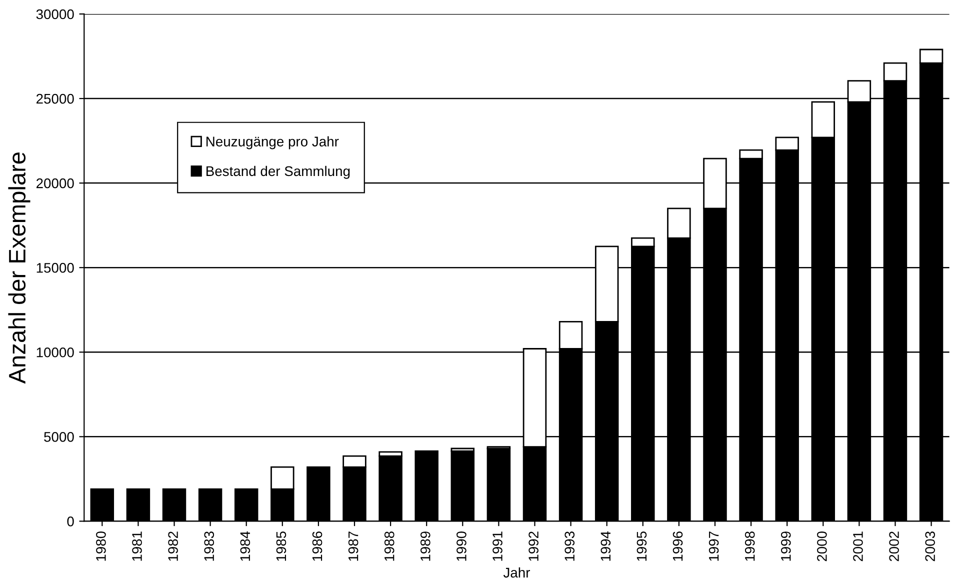 The width and height of the screenshot is (956, 583). What do you see at coordinates (55, 267) in the screenshot?
I see `y-tick-label: 15000` at bounding box center [55, 267].